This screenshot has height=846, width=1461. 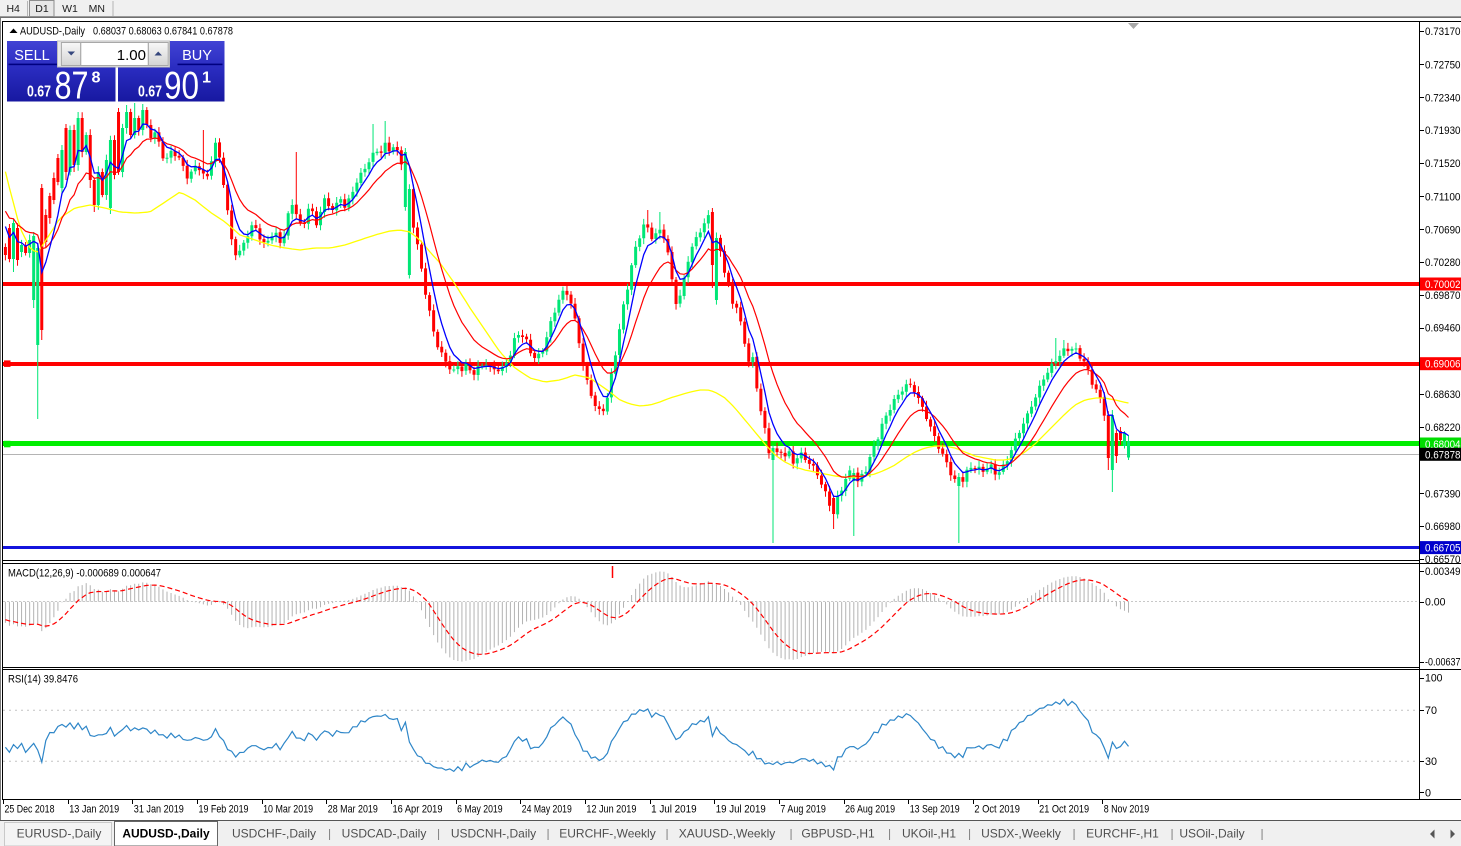 What do you see at coordinates (1443, 164) in the screenshot?
I see `svg-text: 0.71520` at bounding box center [1443, 164].